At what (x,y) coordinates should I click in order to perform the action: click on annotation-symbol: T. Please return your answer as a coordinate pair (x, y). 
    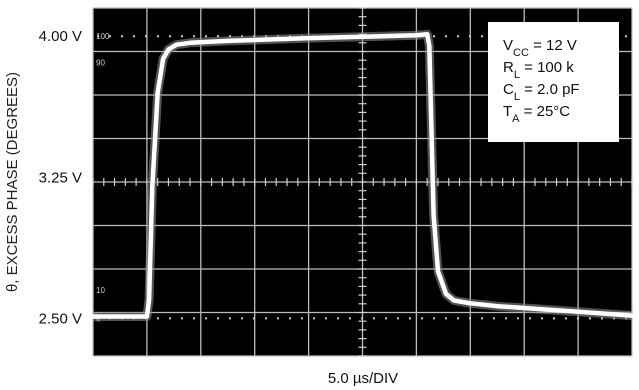
    Looking at the image, I should click on (507, 111).